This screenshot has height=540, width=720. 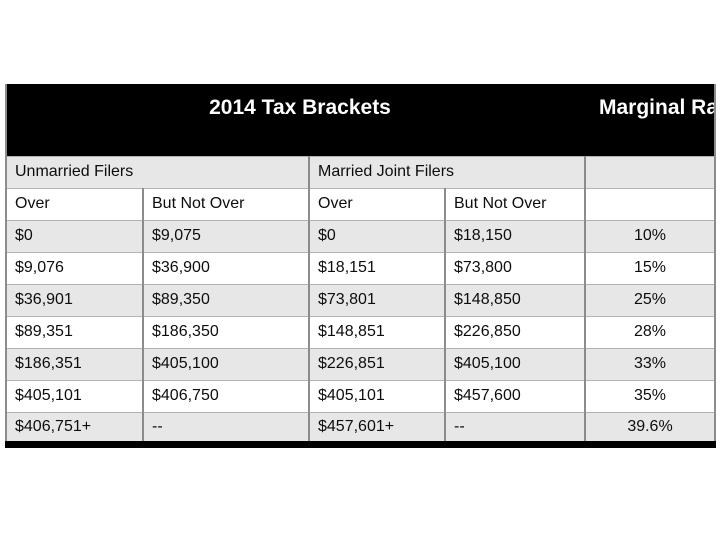 I want to click on cell-married-not-over: $73,800, so click(x=514, y=267).